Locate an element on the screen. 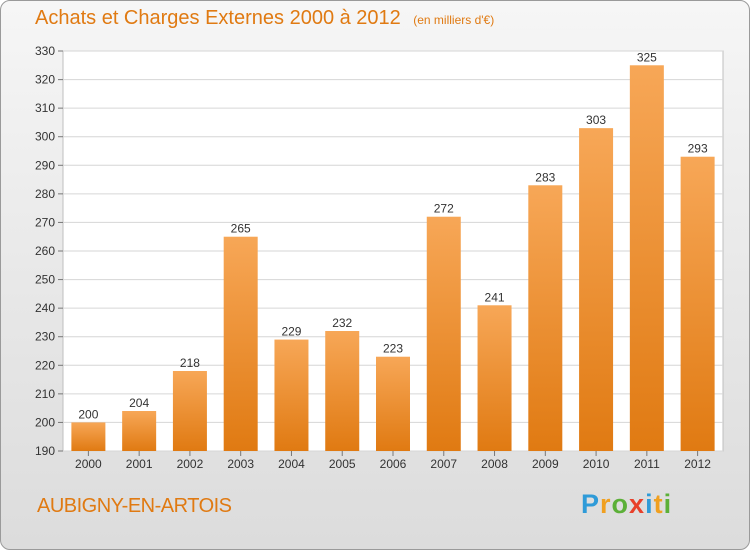 The width and height of the screenshot is (750, 550). data-label: 272 is located at coordinates (444, 209).